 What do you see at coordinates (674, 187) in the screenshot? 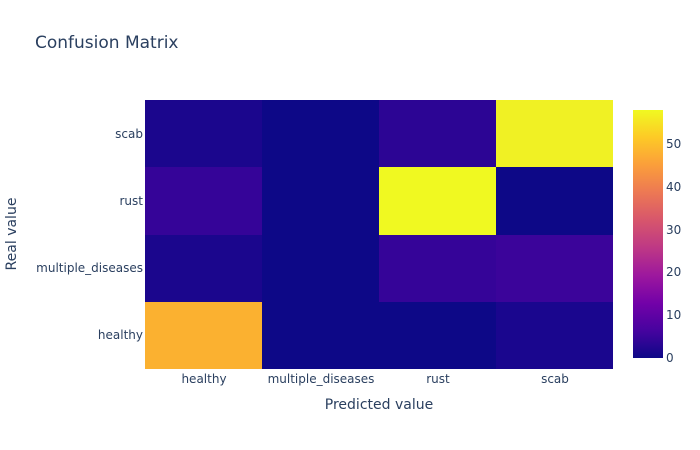
I see `colorbar-tick-40: 40` at bounding box center [674, 187].